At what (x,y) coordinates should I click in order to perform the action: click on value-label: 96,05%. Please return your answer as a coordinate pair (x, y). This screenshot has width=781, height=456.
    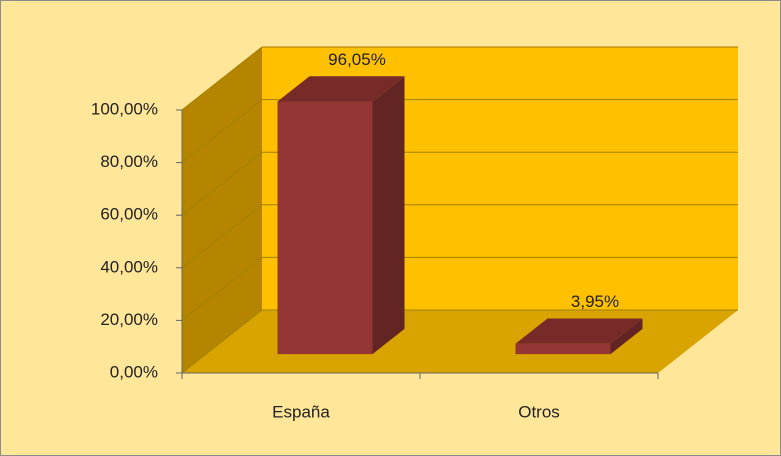
    Looking at the image, I should click on (357, 59).